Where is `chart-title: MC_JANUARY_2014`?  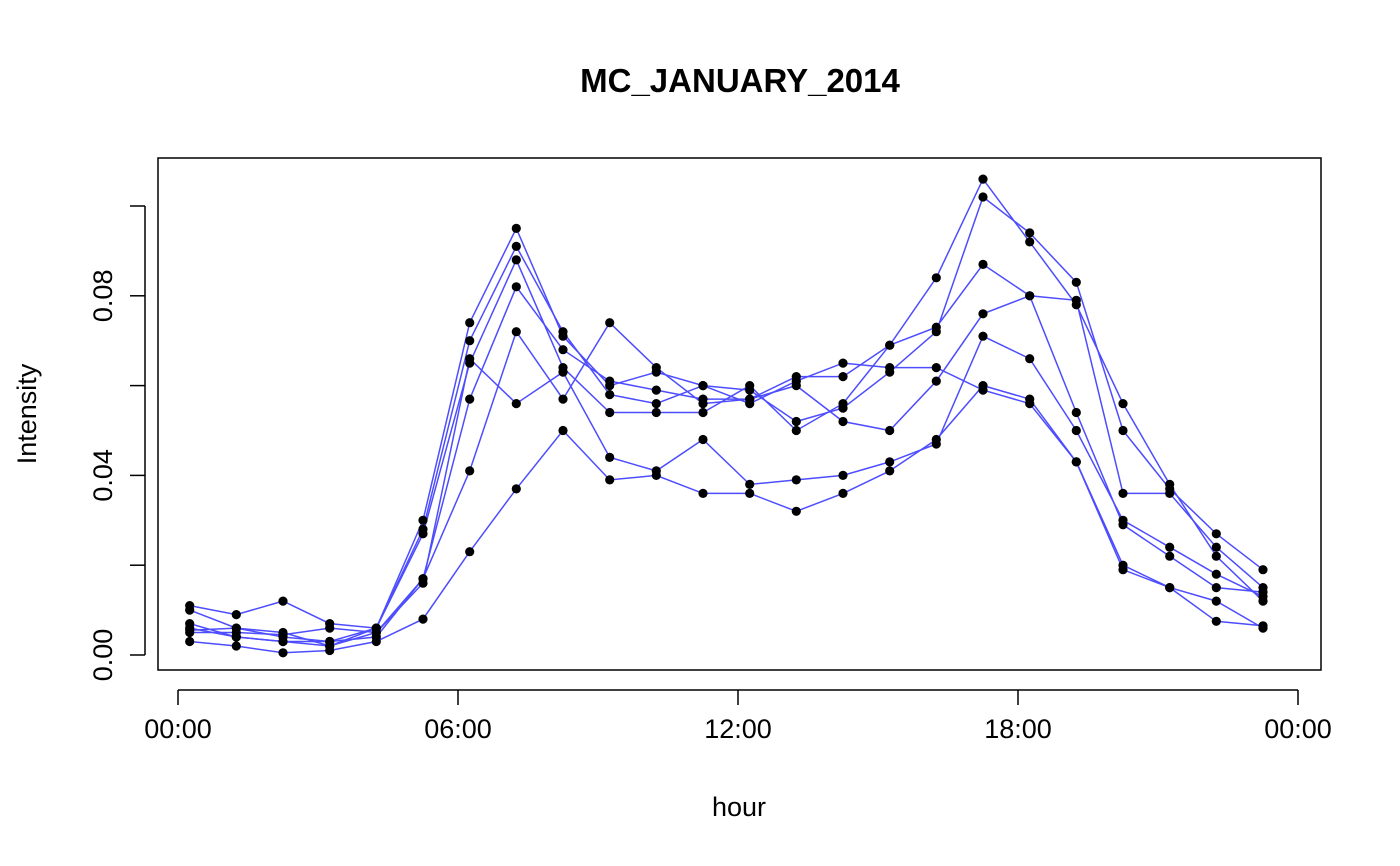
chart-title: MC_JANUARY_2014 is located at coordinates (740, 80).